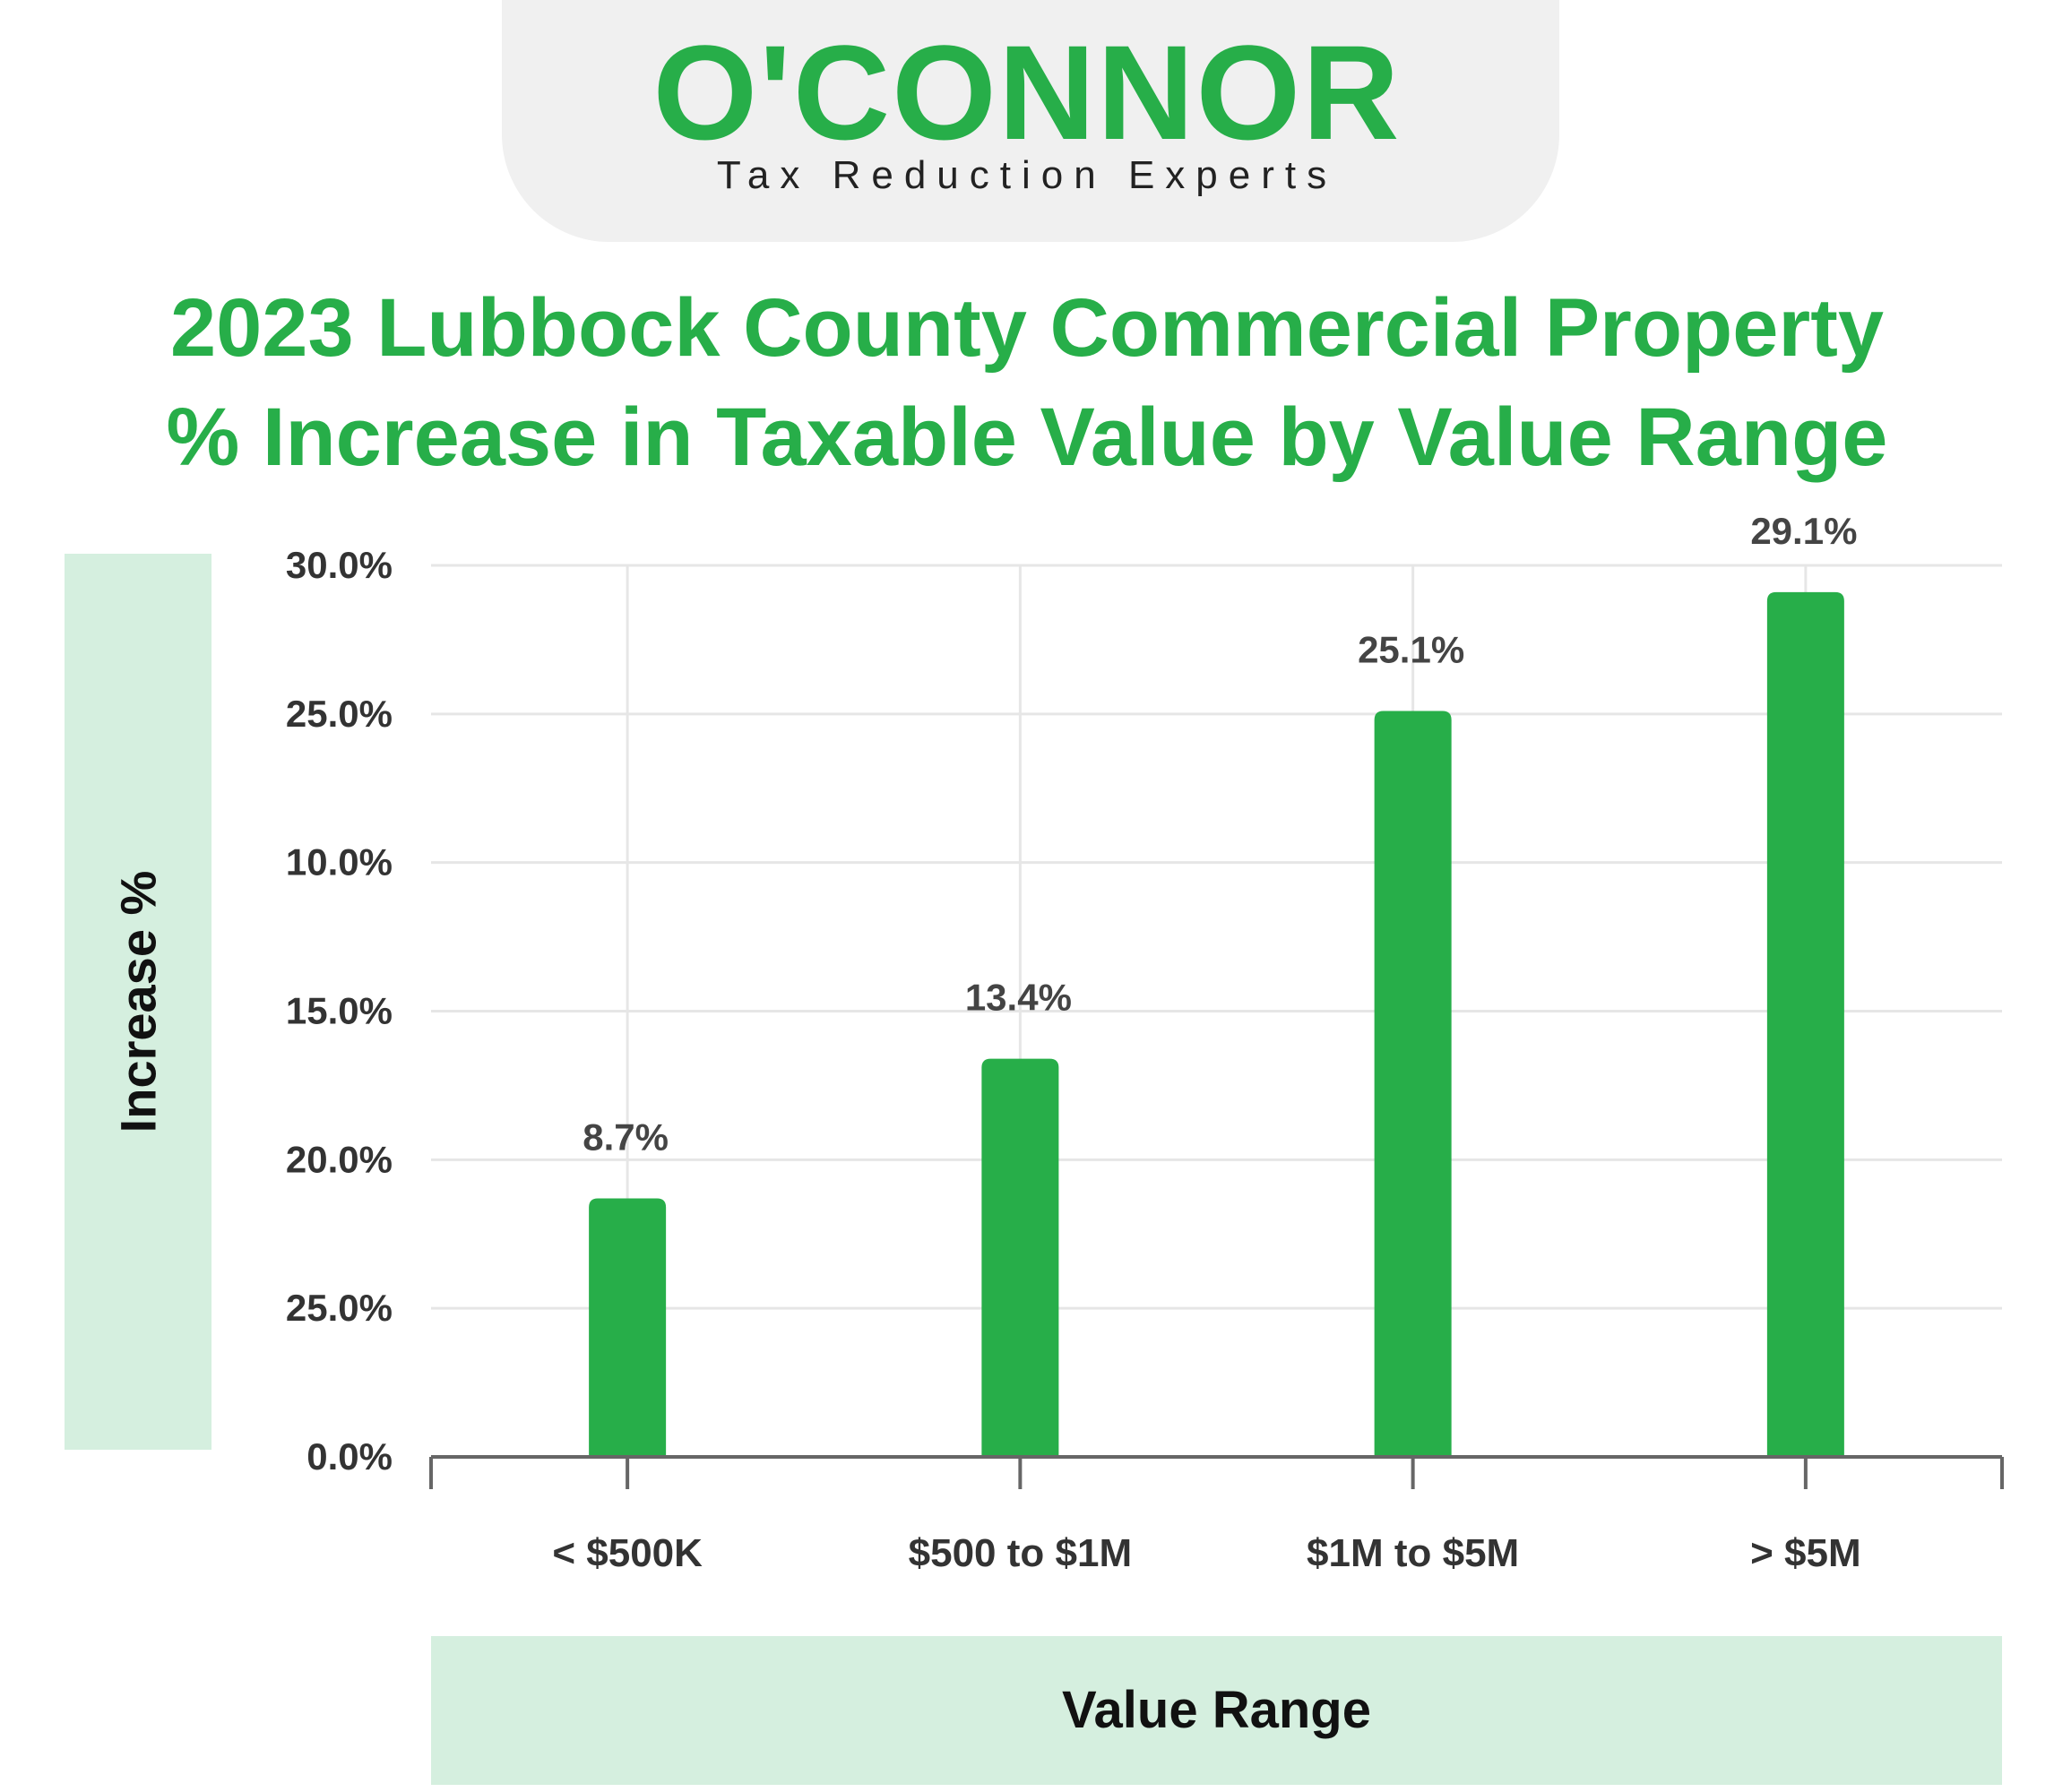 The width and height of the screenshot is (2054, 1792). I want to click on data-label: 8.7%, so click(626, 1137).